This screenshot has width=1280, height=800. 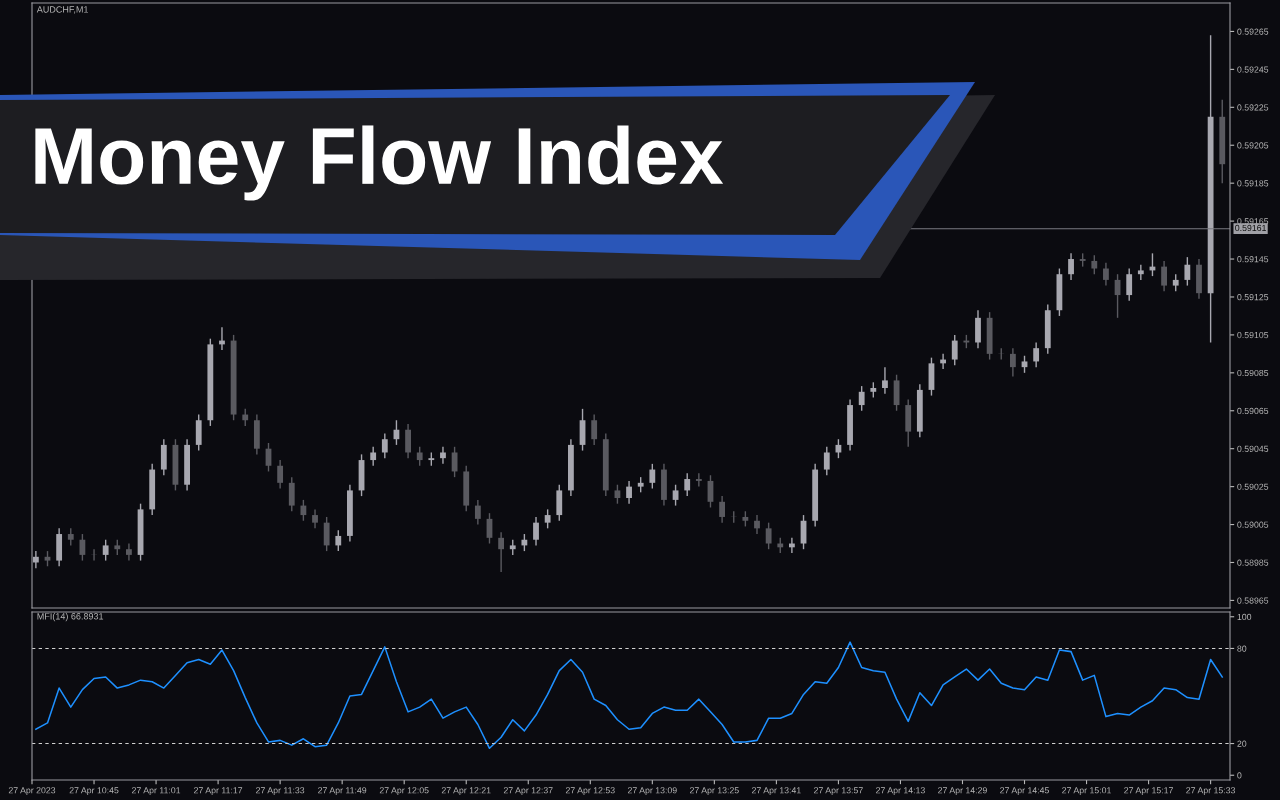 What do you see at coordinates (1253, 31) in the screenshot?
I see `y-tick-label: 0.59265` at bounding box center [1253, 31].